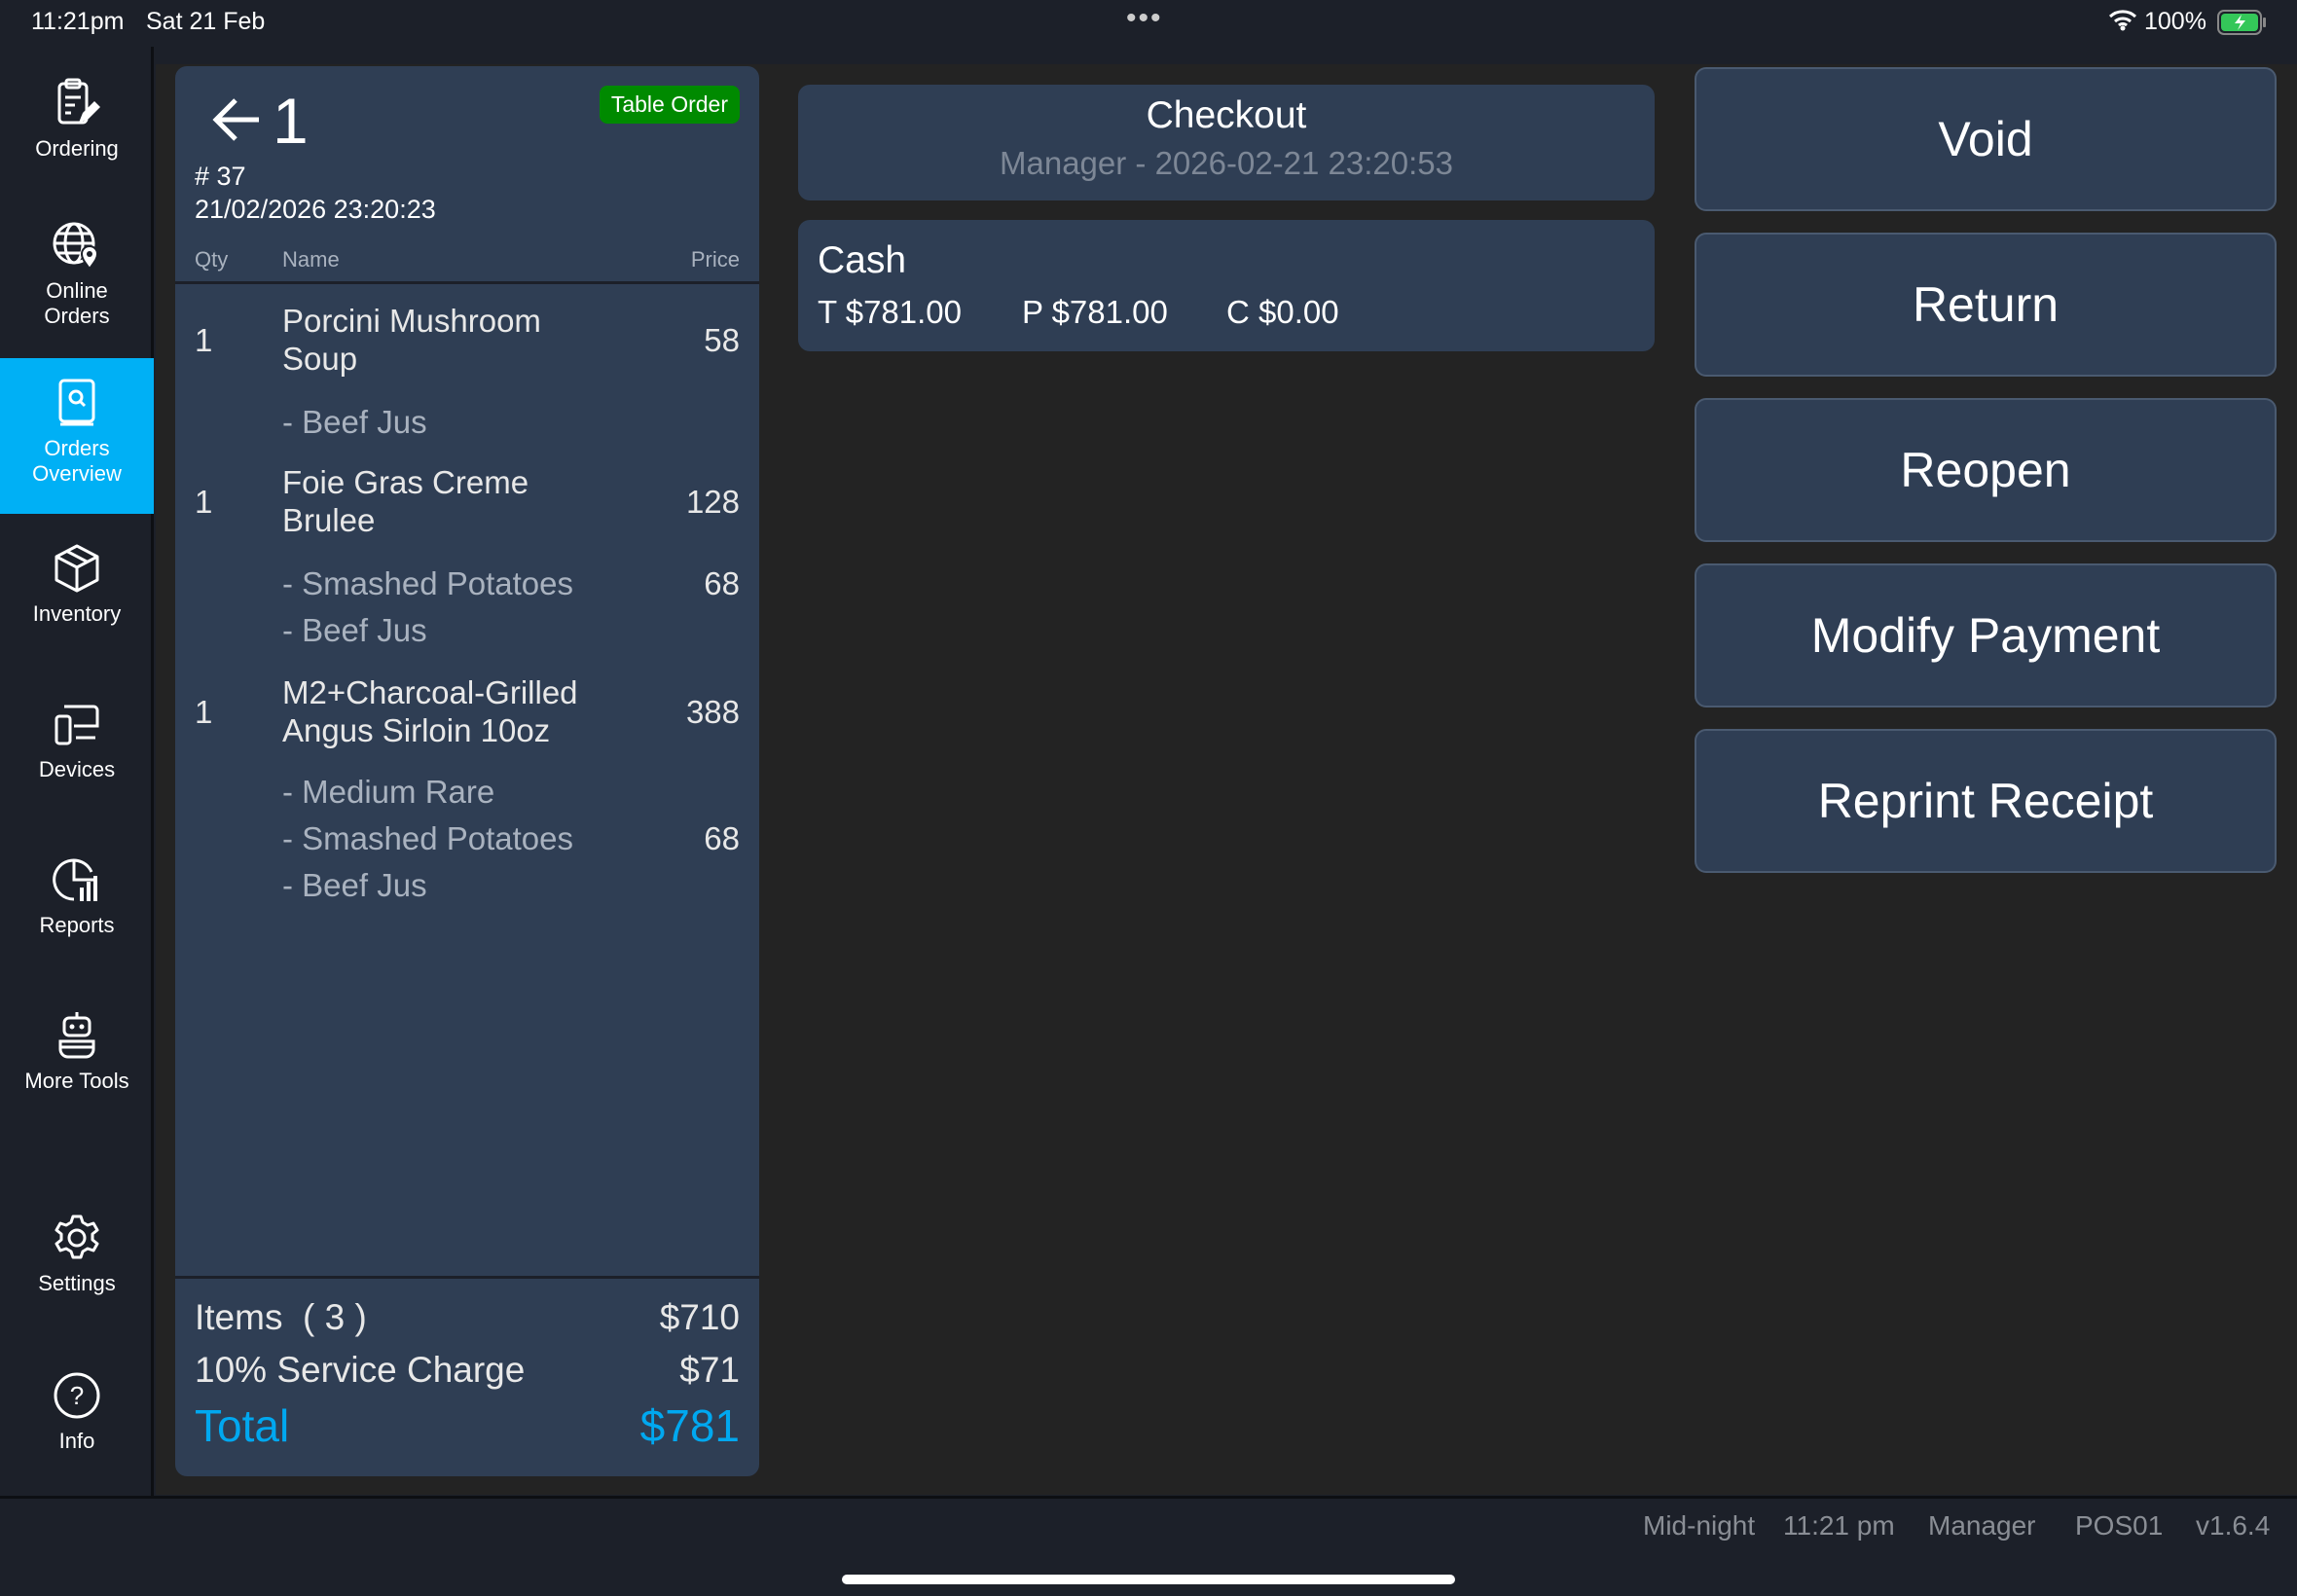 The image size is (2297, 1596). Describe the element at coordinates (1226, 285) in the screenshot. I see `payment-card: Cash T $781.00 P $781.00 C $0.00` at that location.